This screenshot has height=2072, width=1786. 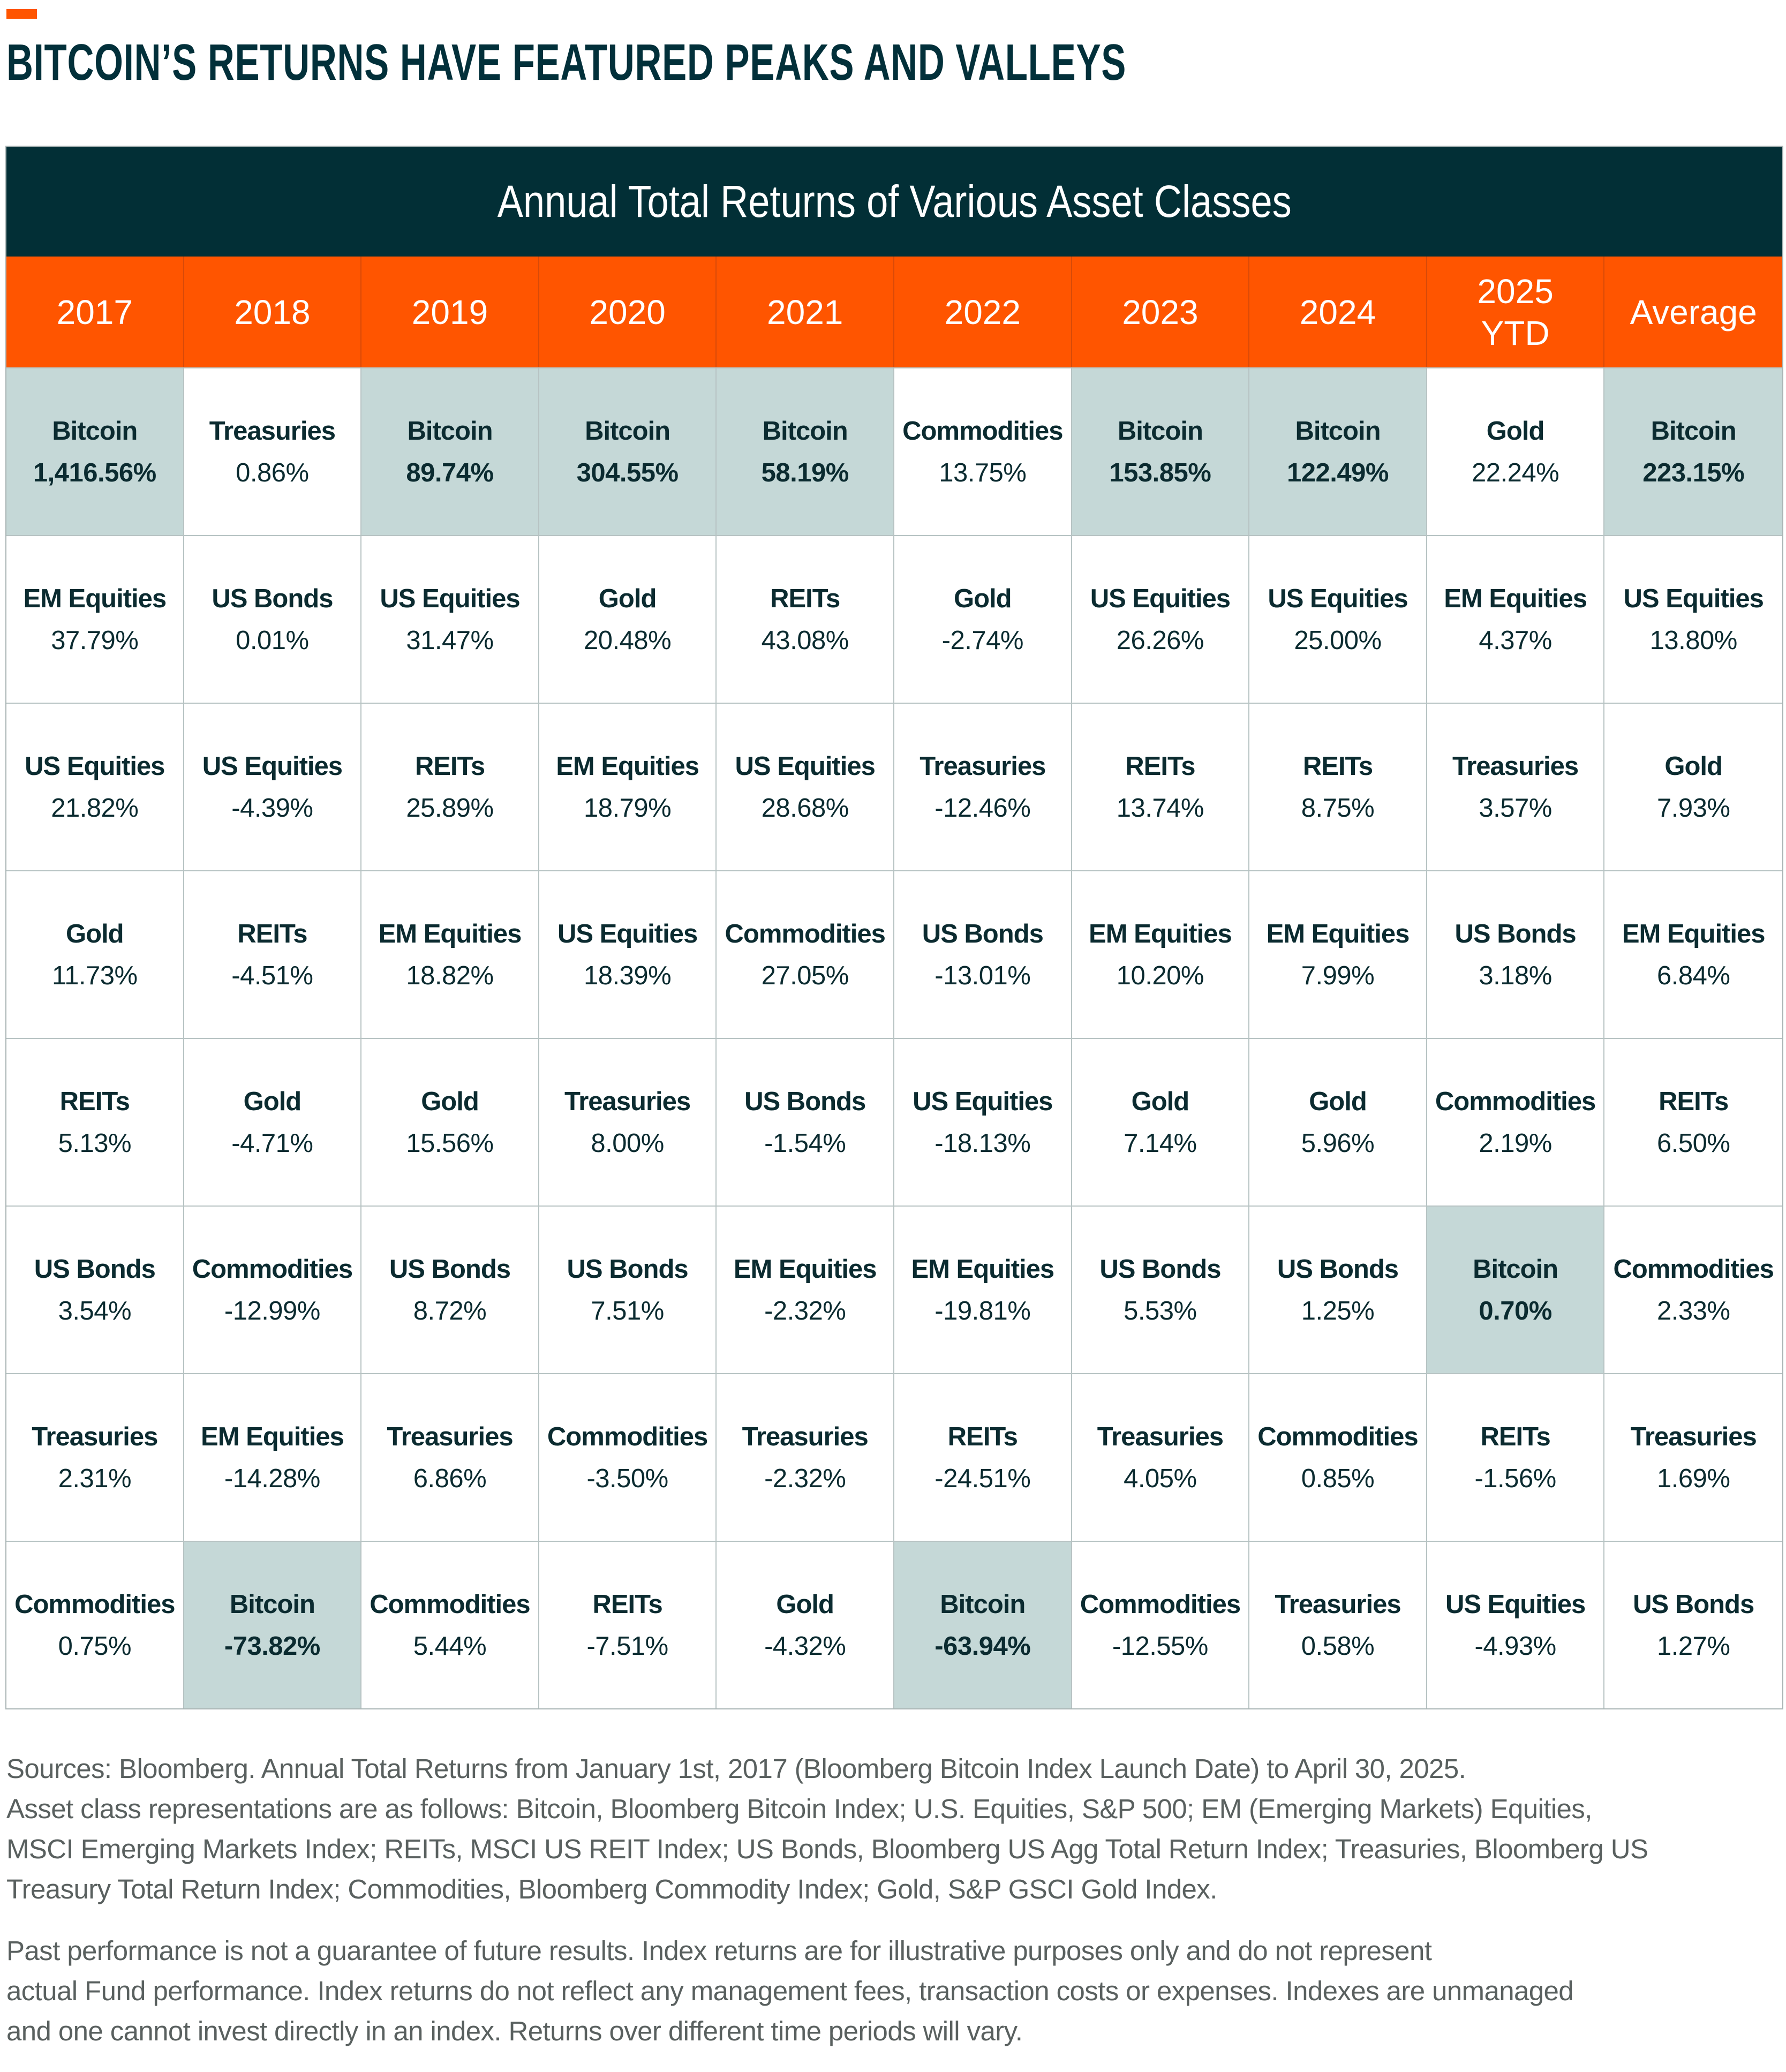 I want to click on table-cell: Gold 7.14%, so click(x=1161, y=1121).